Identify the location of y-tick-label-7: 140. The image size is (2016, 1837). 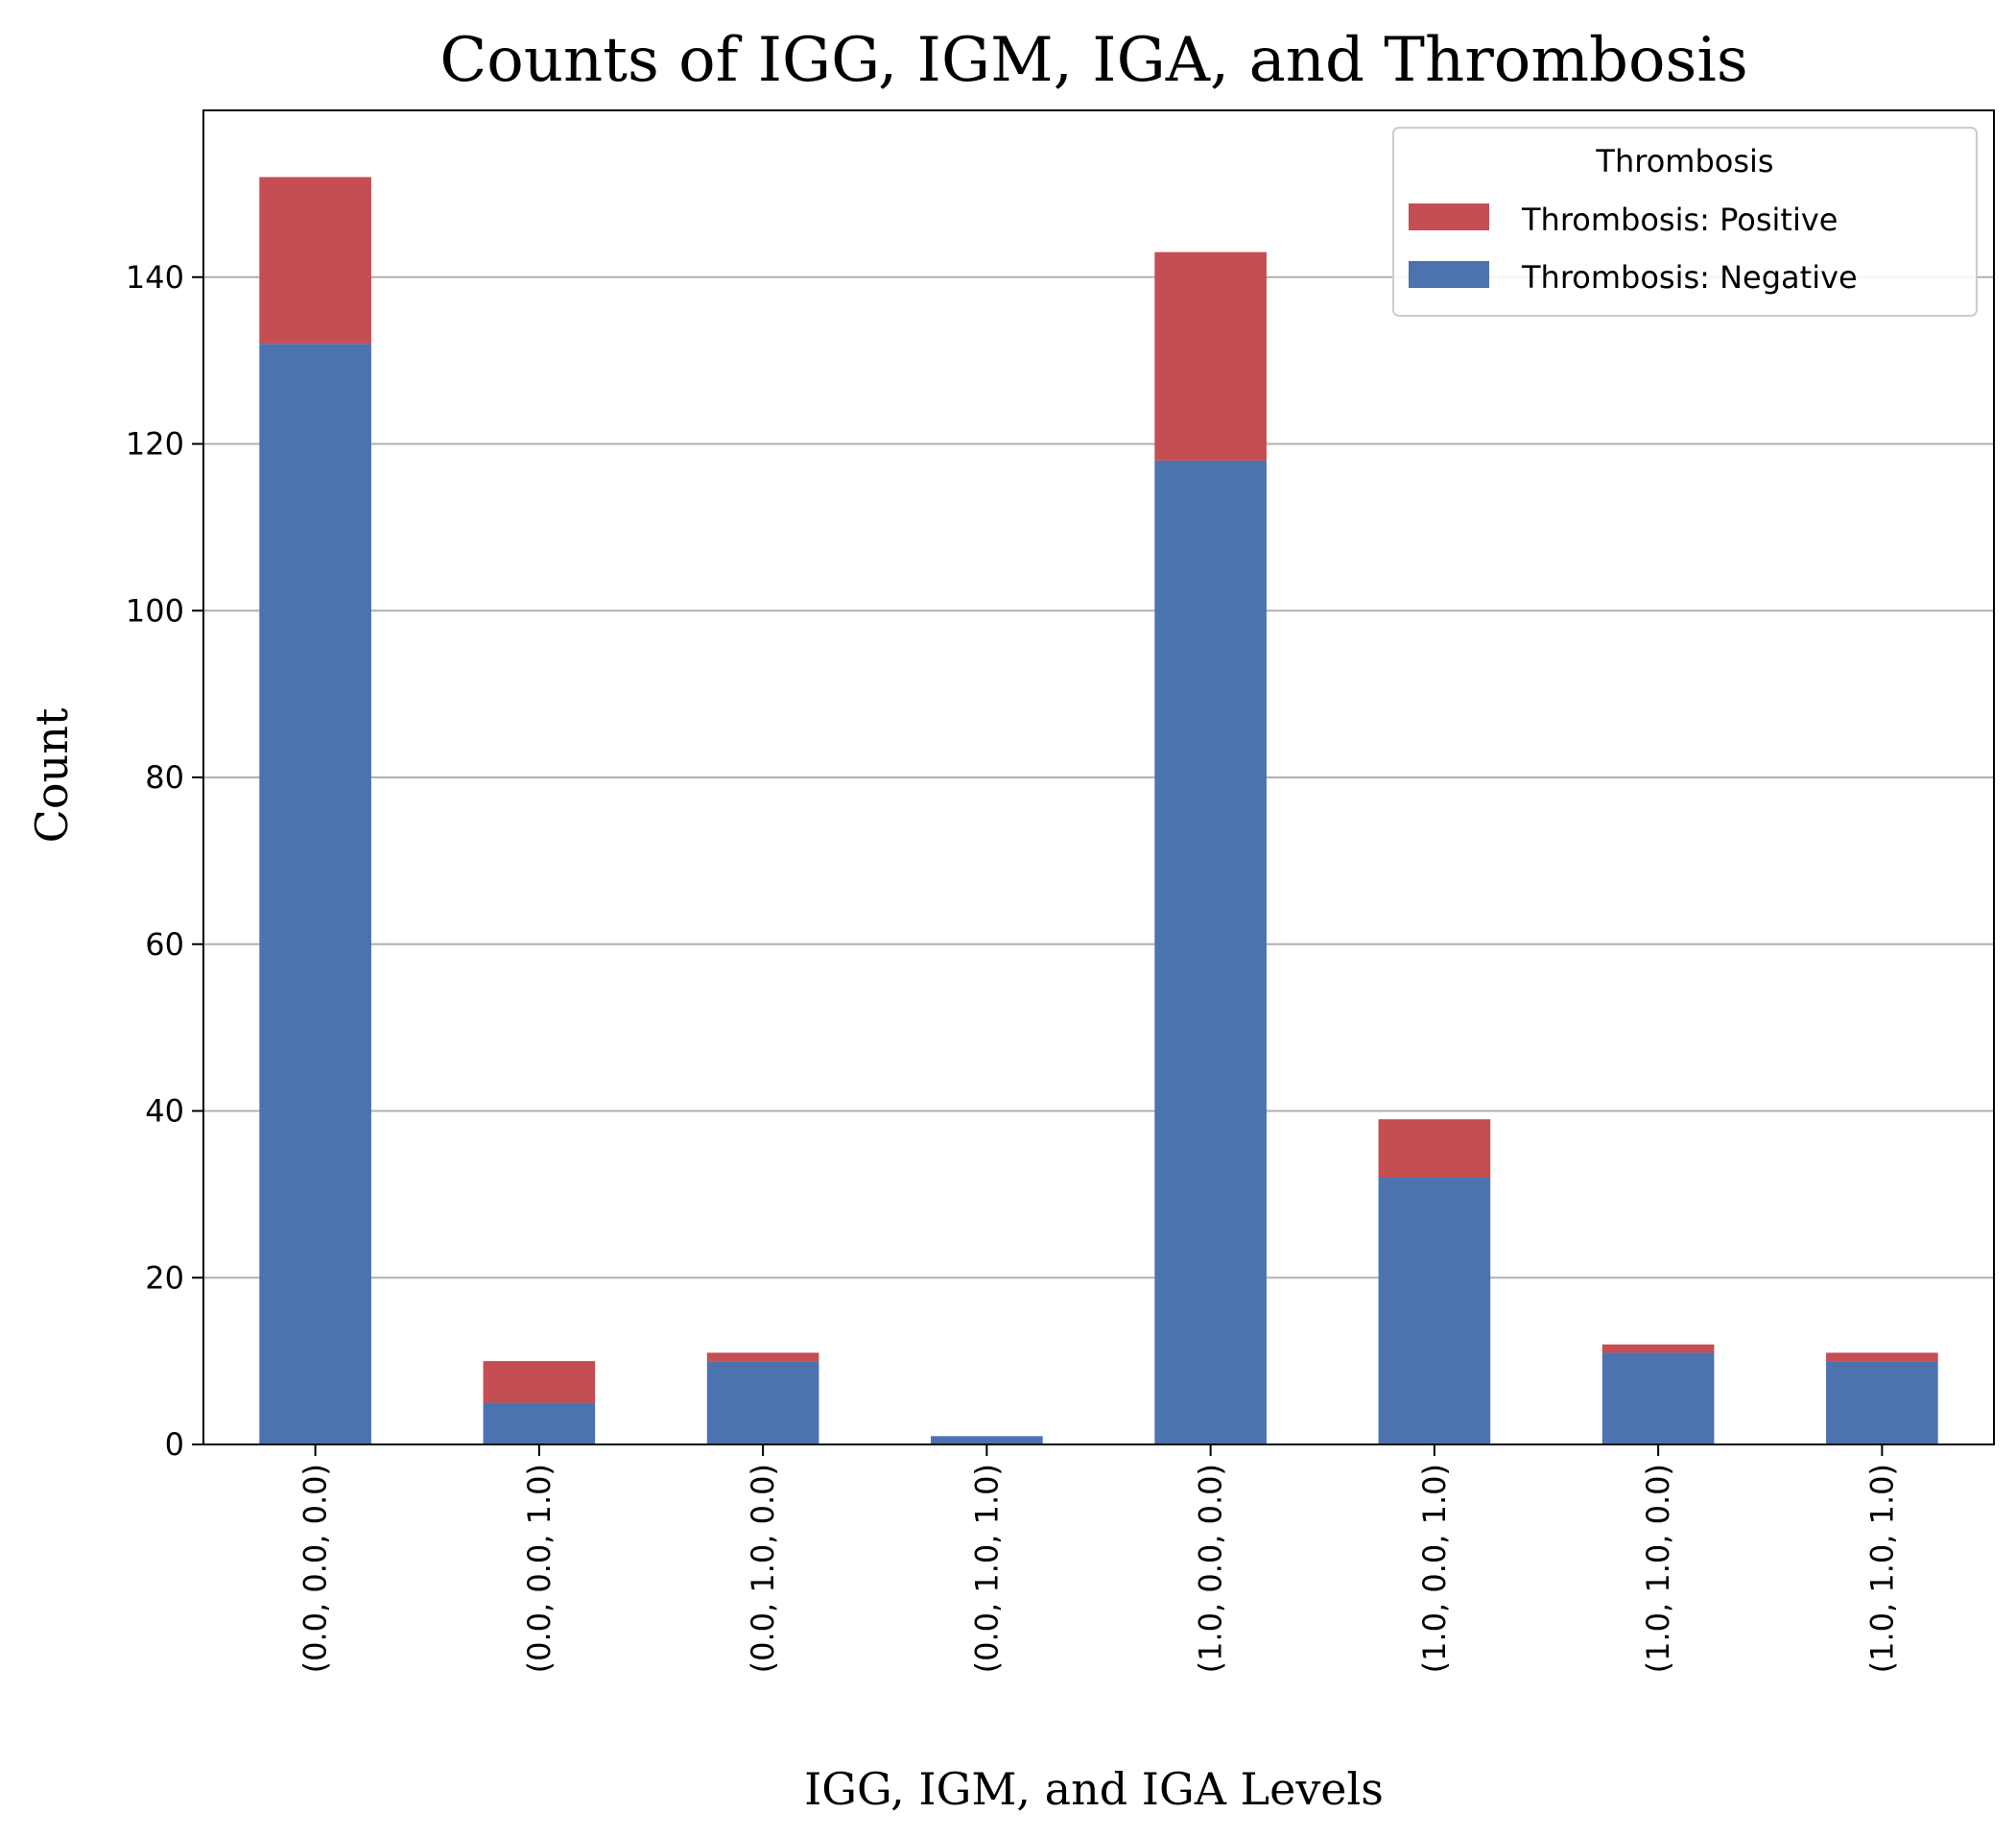
(155, 277).